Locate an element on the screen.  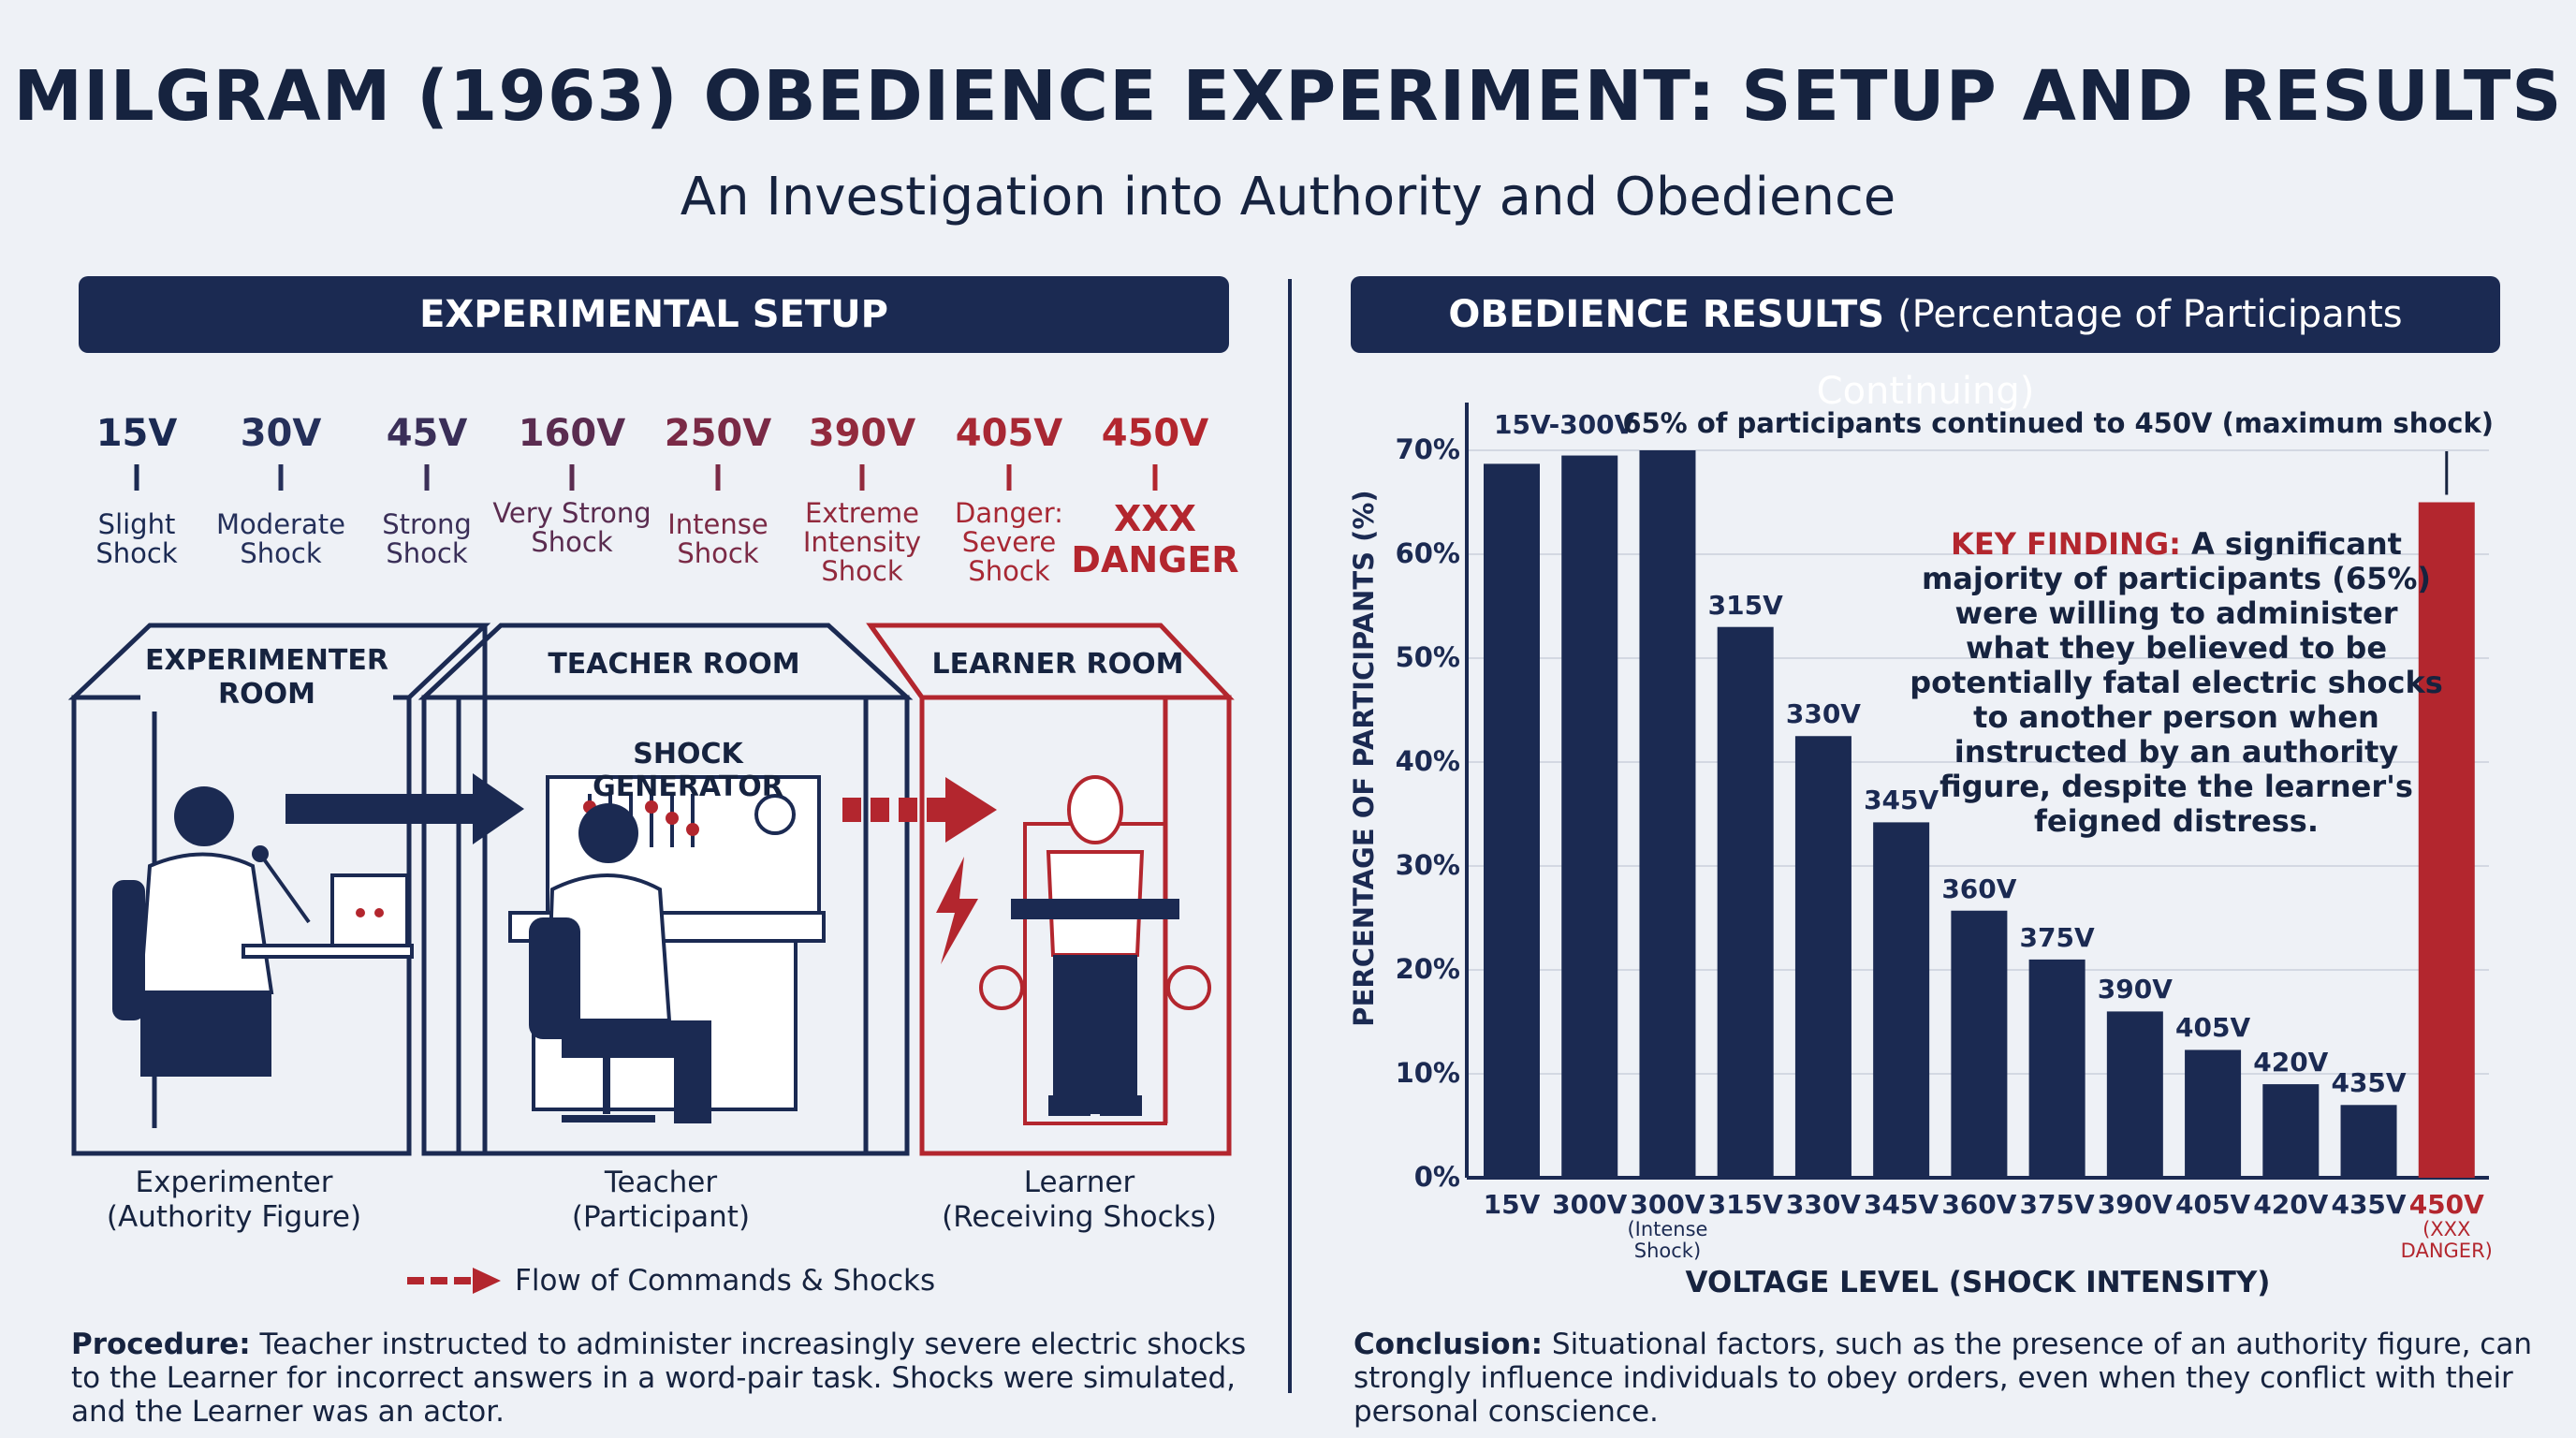
conclusion-label: Conclusion: is located at coordinates (1449, 1344).